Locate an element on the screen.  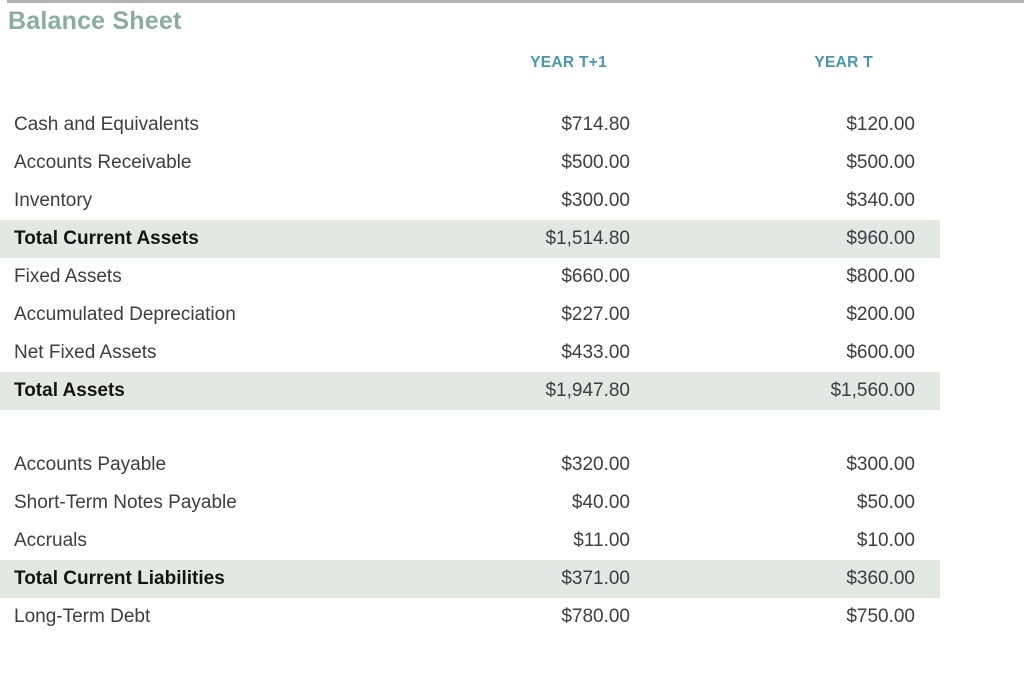
row-label: Accounts Receivable is located at coordinates (103, 162).